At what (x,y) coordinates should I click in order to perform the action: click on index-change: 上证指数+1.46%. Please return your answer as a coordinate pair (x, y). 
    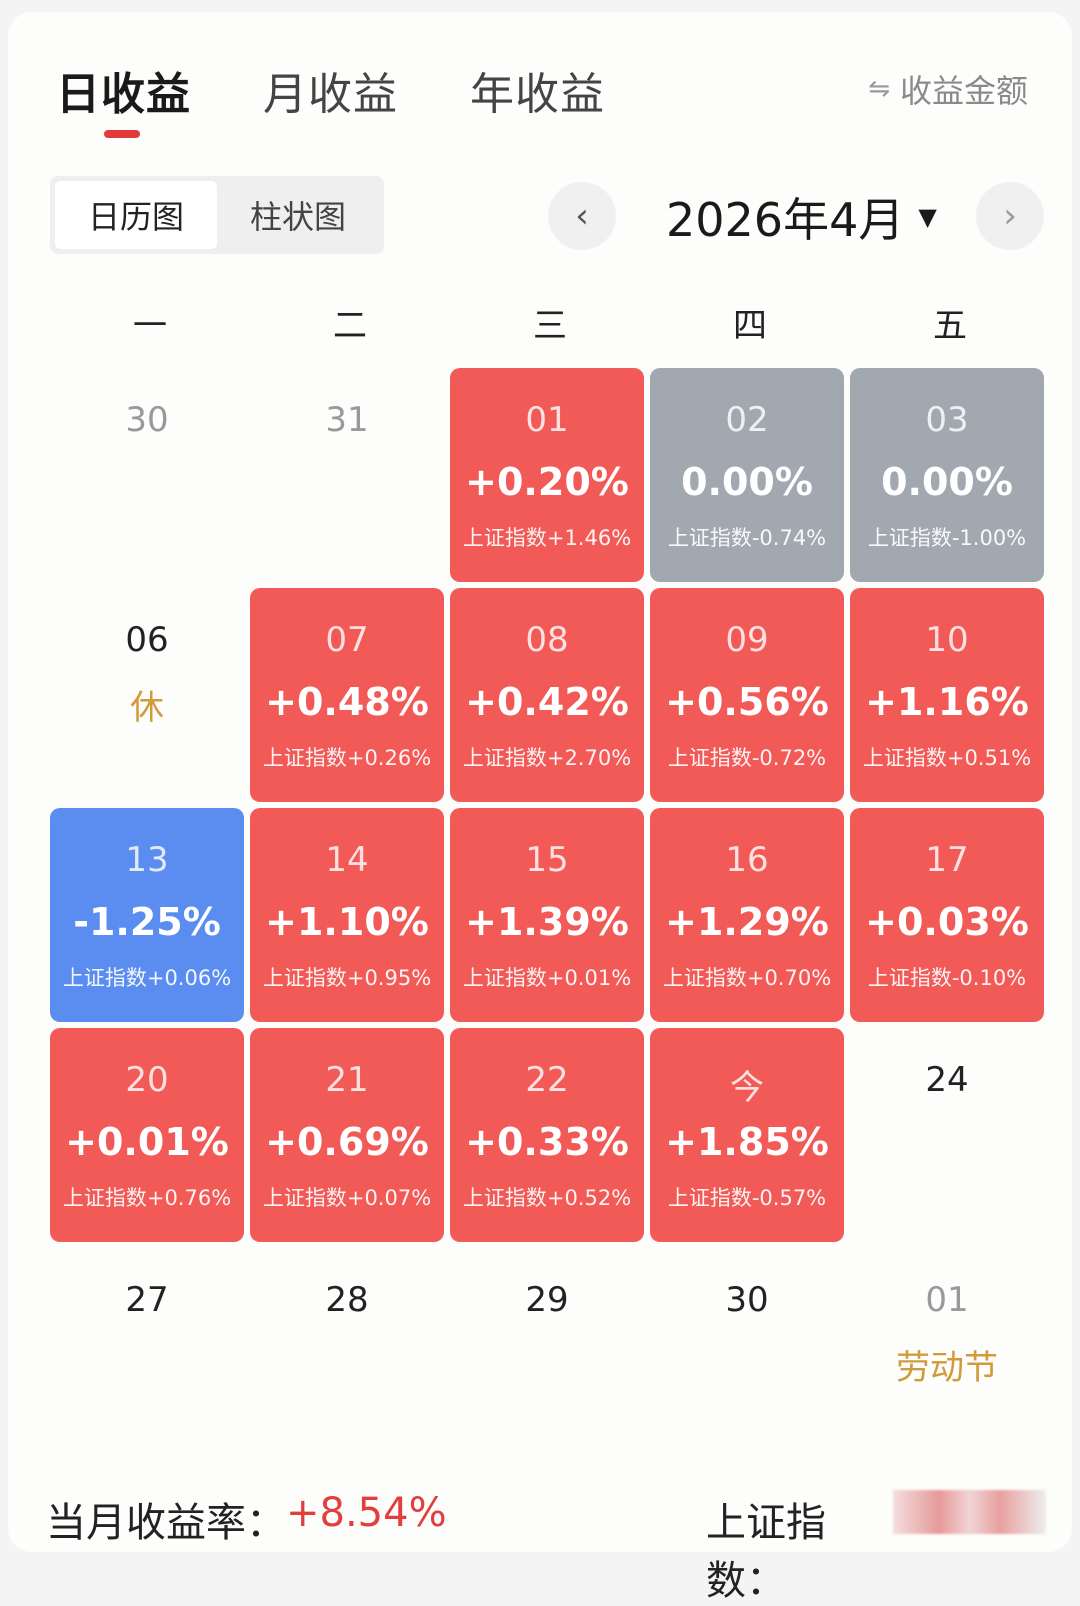
    Looking at the image, I should click on (547, 538).